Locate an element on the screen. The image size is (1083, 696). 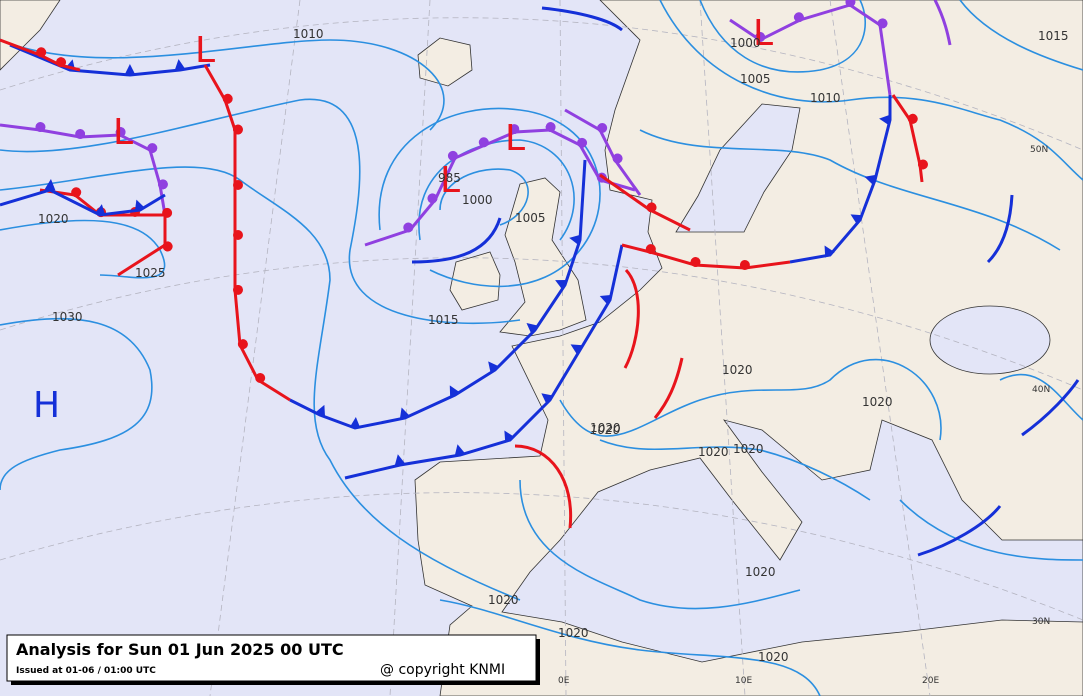
grid-label: 30N is located at coordinates (1041, 622).